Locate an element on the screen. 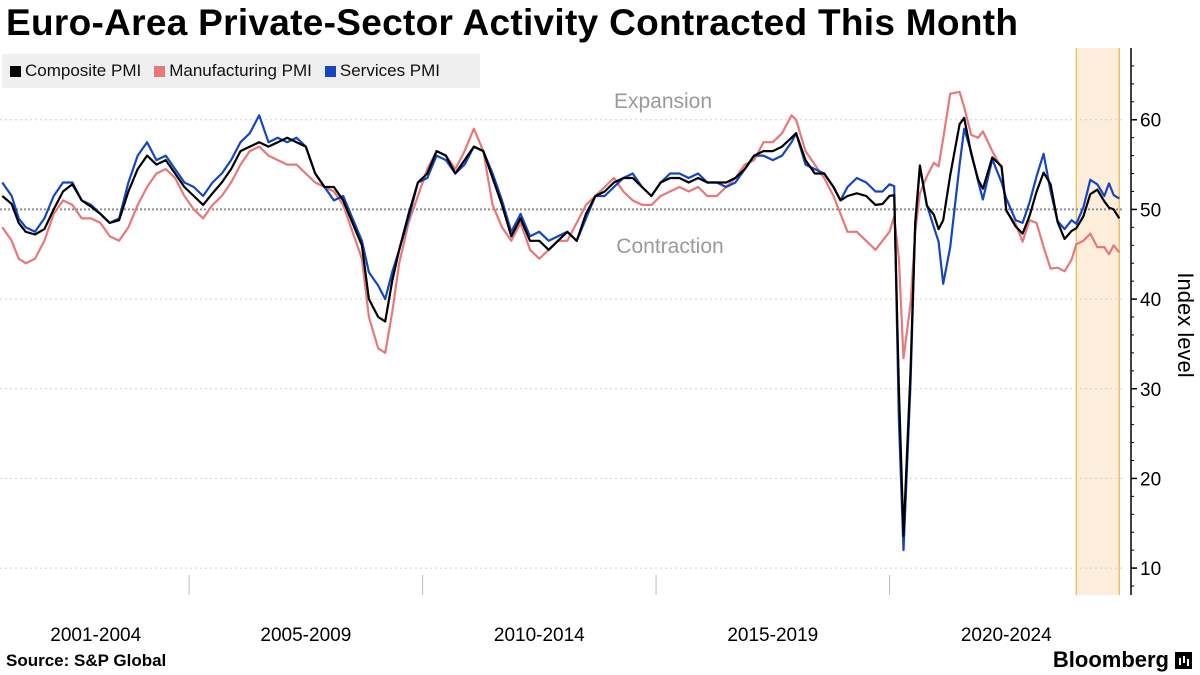  y-tick-label-40: 40 is located at coordinates (1150, 300).